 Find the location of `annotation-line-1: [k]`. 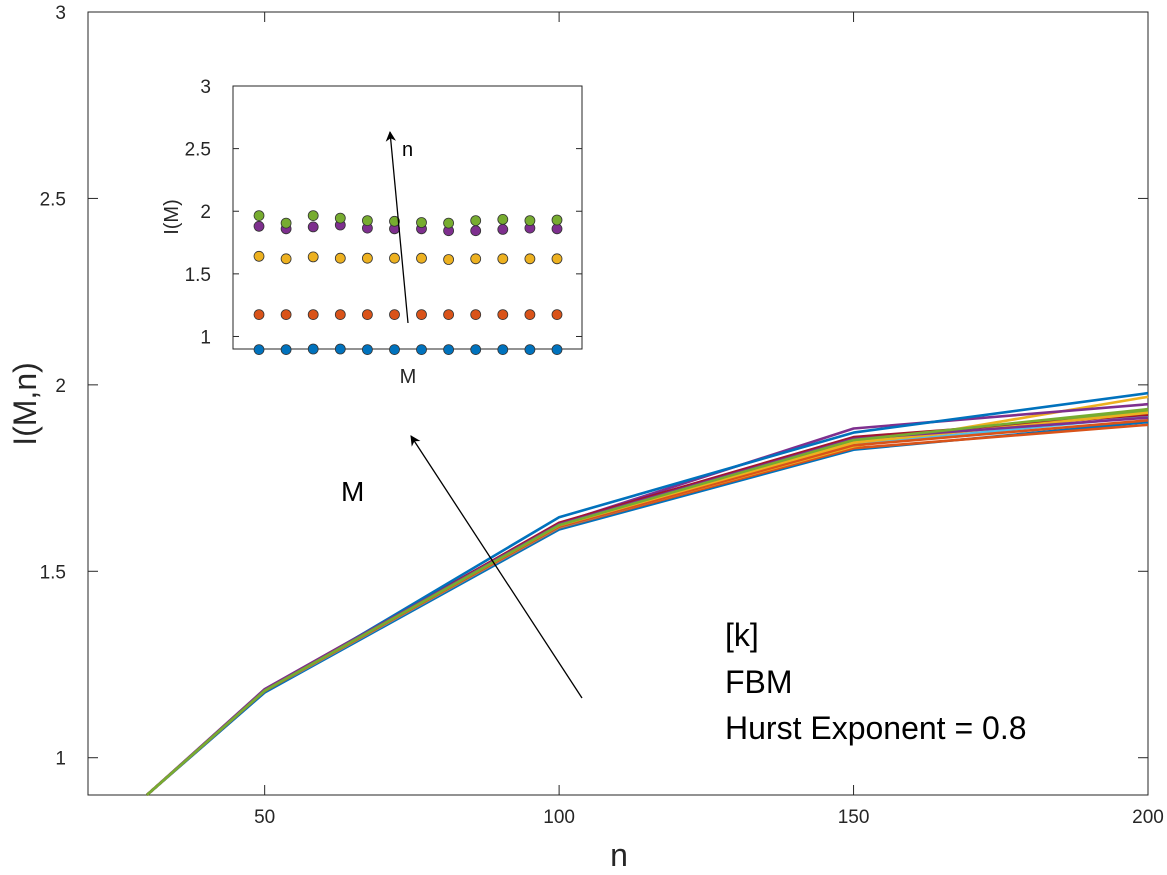

annotation-line-1: [k] is located at coordinates (742, 635).